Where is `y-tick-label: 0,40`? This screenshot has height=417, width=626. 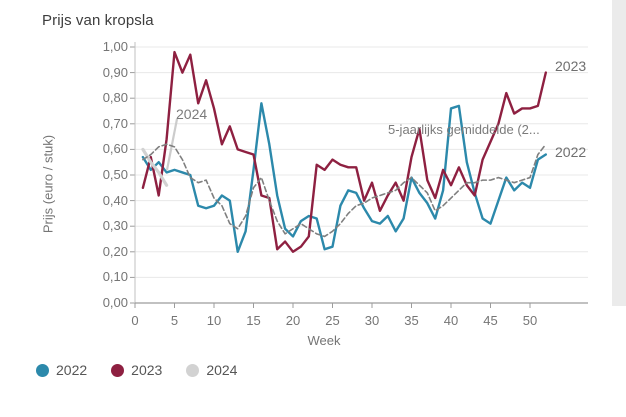 y-tick-label: 0,40 is located at coordinates (115, 200).